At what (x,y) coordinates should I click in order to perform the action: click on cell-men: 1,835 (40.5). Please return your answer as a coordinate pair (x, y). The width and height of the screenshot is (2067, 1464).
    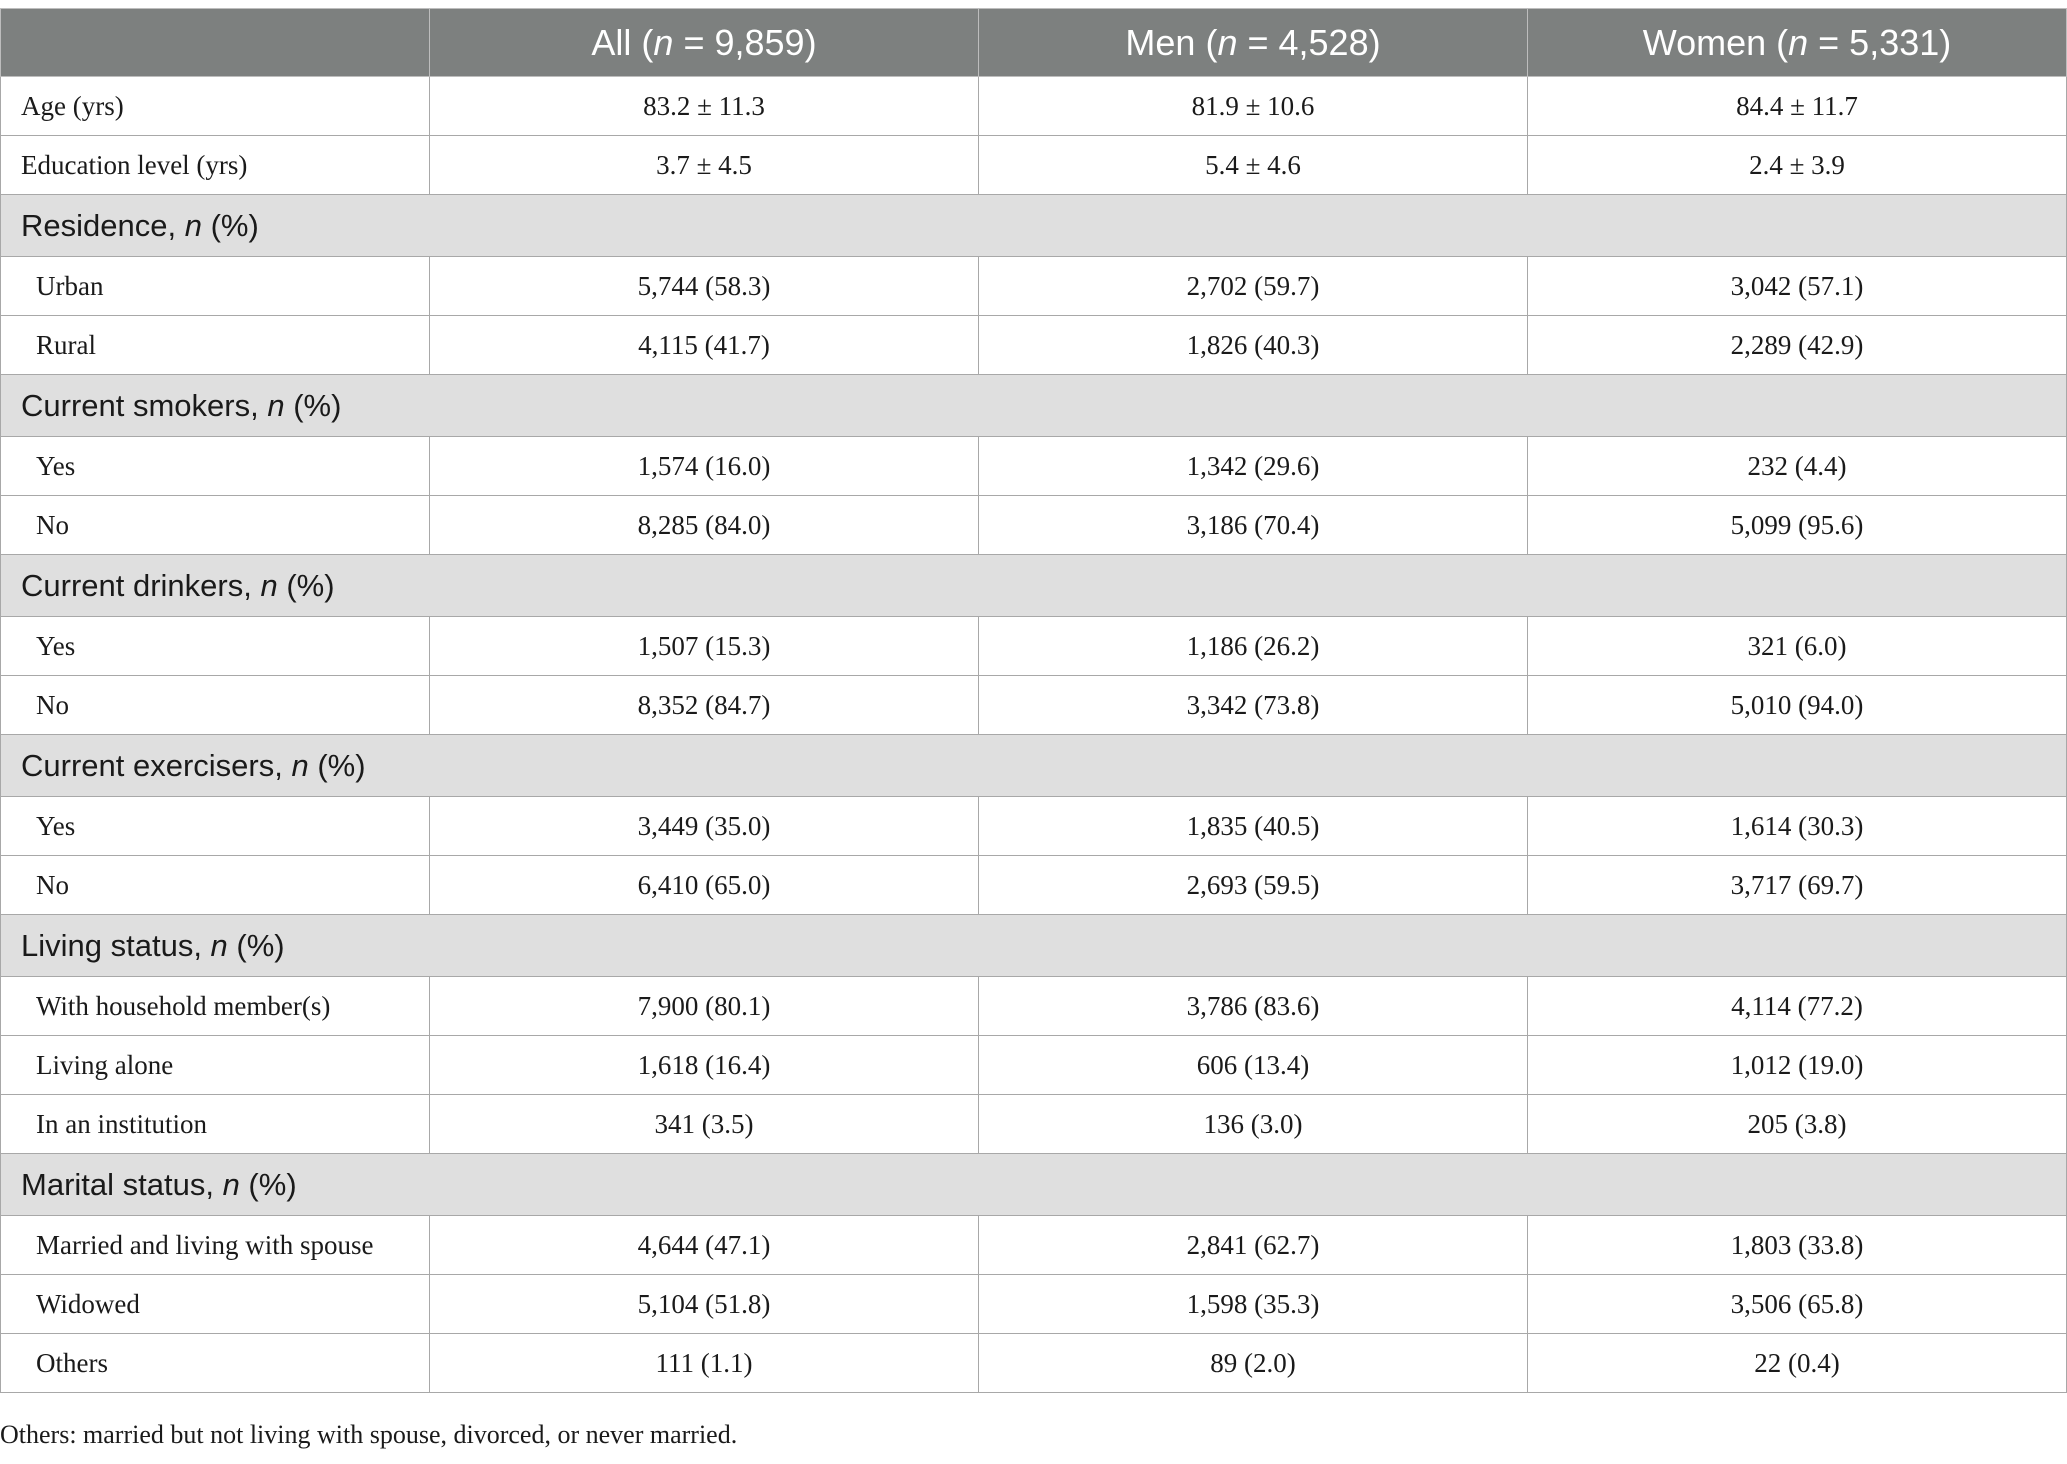
    Looking at the image, I should click on (1253, 826).